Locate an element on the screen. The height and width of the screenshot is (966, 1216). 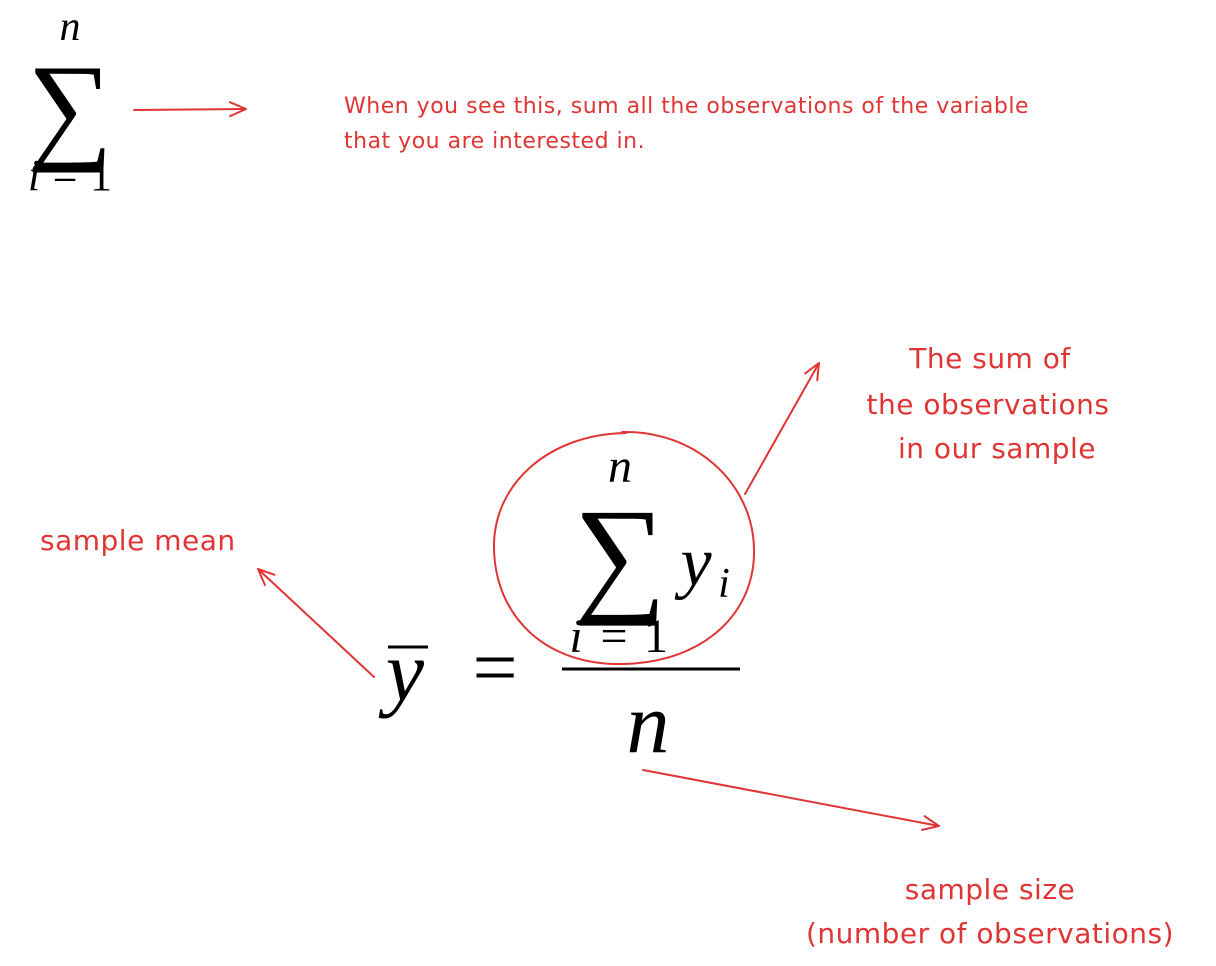
sum-label-line3: in our sample is located at coordinates (997, 448).